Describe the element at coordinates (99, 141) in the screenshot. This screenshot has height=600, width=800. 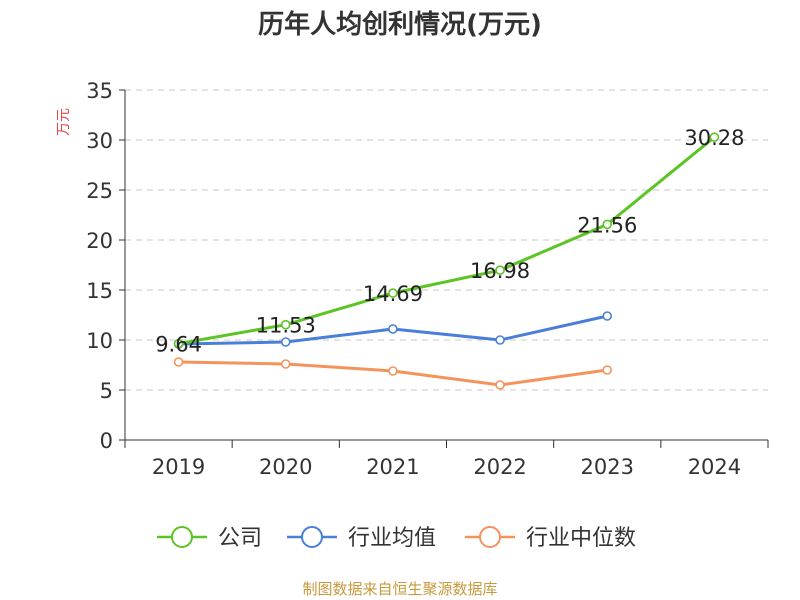
I see `y-tick-label: 30` at that location.